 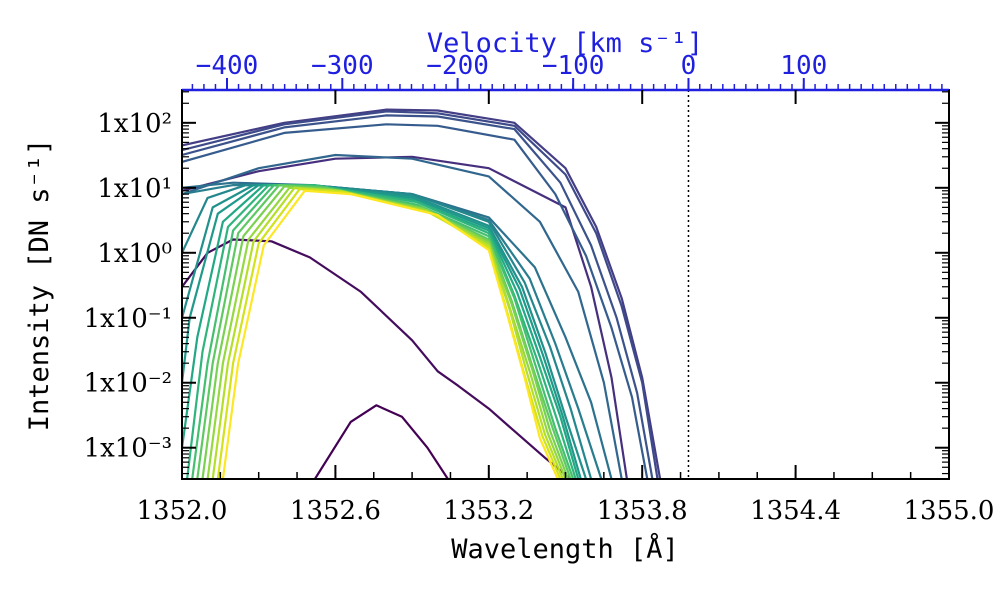 I want to click on velocity-tick-label-1: −400, so click(x=227, y=66).